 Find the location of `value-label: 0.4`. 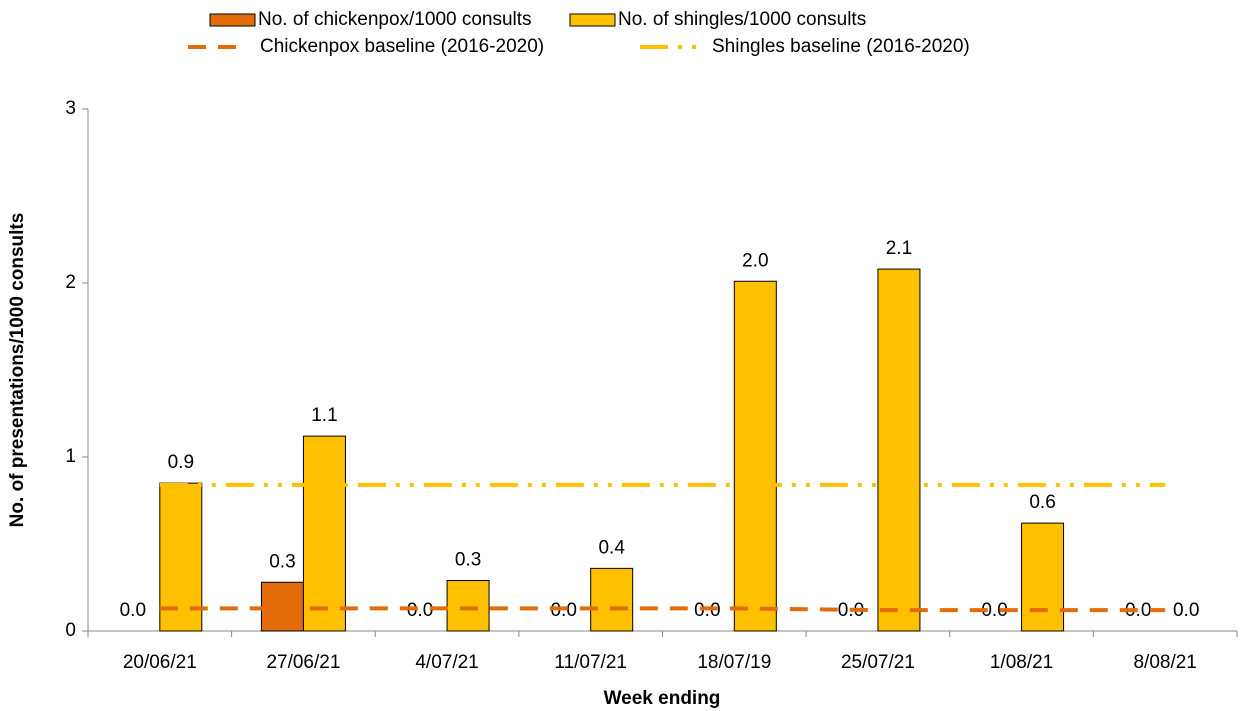

value-label: 0.4 is located at coordinates (611, 547).